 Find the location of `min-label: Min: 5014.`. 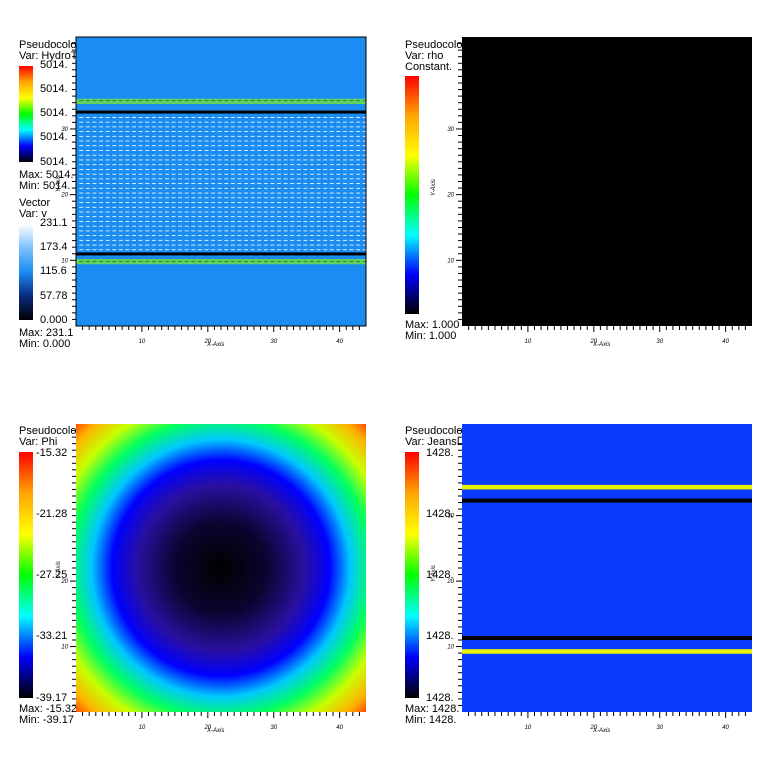

min-label: Min: 5014. is located at coordinates (45, 186).